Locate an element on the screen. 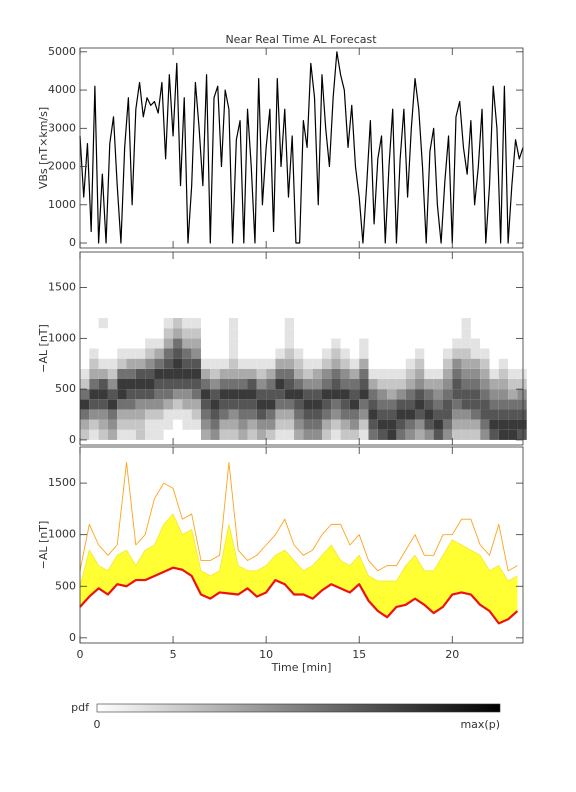 The height and width of the screenshot is (792, 576). y-tick-label: 1500 is located at coordinates (62, 287).